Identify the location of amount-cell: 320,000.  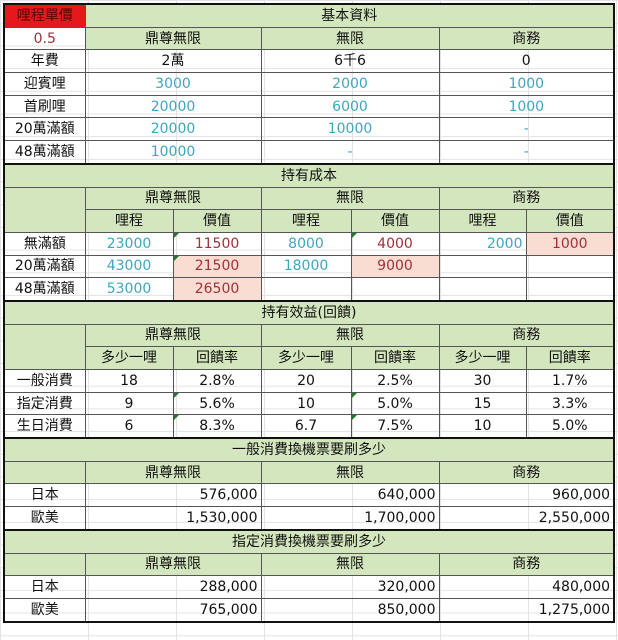
(350, 587).